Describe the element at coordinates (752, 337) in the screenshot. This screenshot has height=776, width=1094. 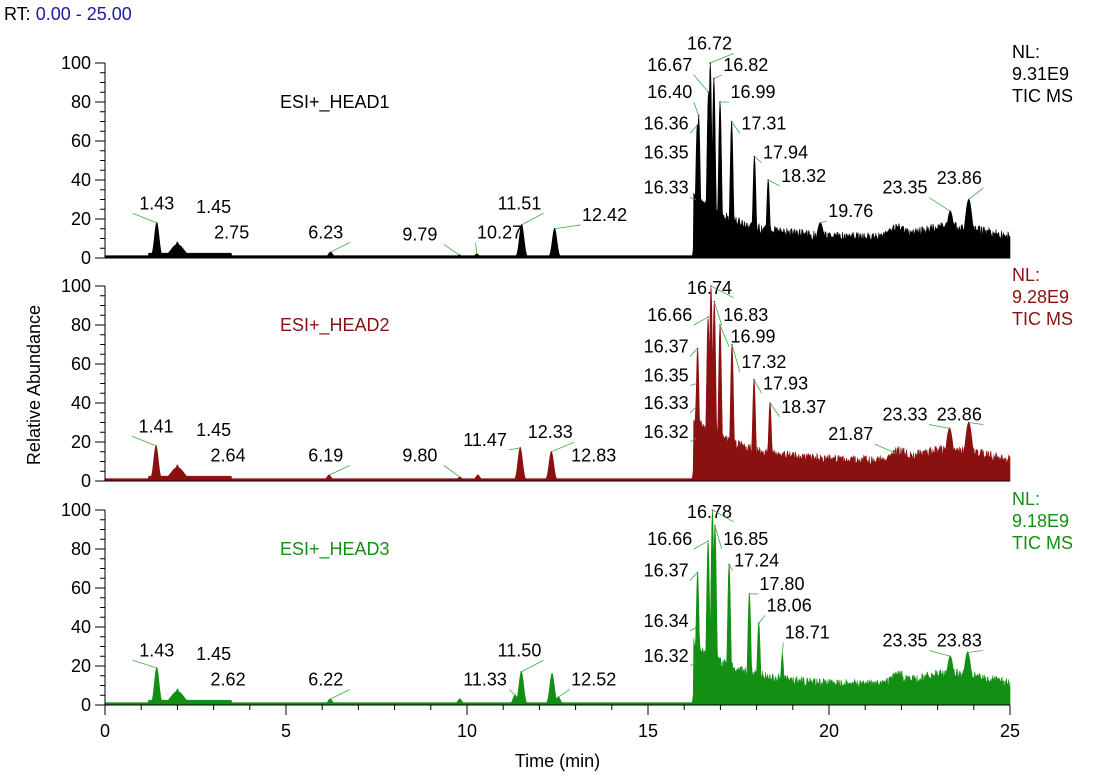
I see `peak-label: 16.99` at that location.